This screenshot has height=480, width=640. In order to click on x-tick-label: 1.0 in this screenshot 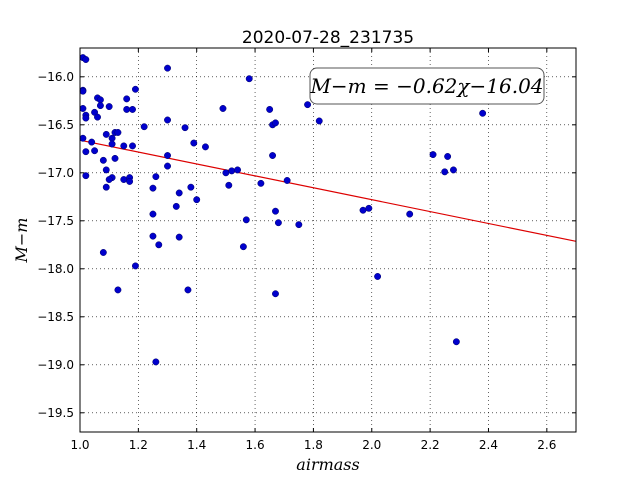, I will do `click(79, 445)`.